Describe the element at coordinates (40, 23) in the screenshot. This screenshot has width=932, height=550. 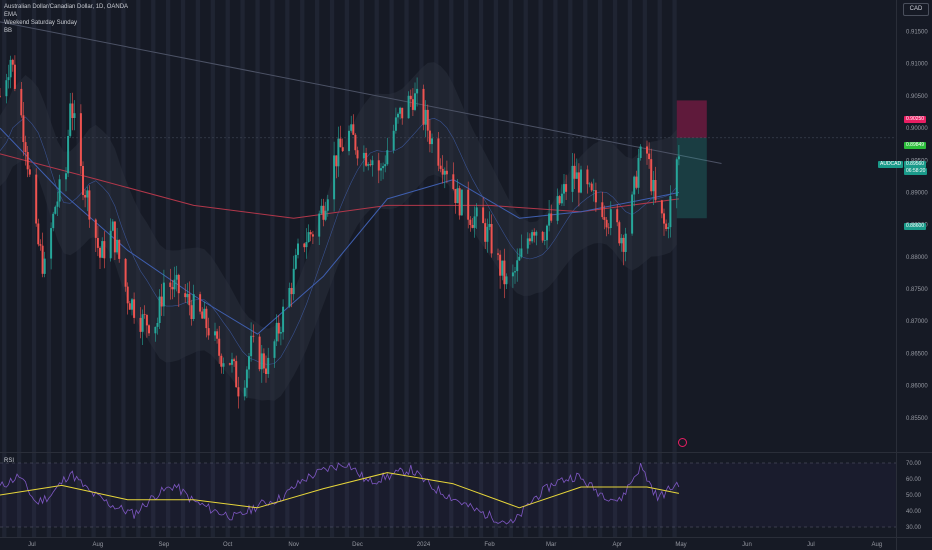
I see `indicator-weekend: Weekend Saturday Sunday` at that location.